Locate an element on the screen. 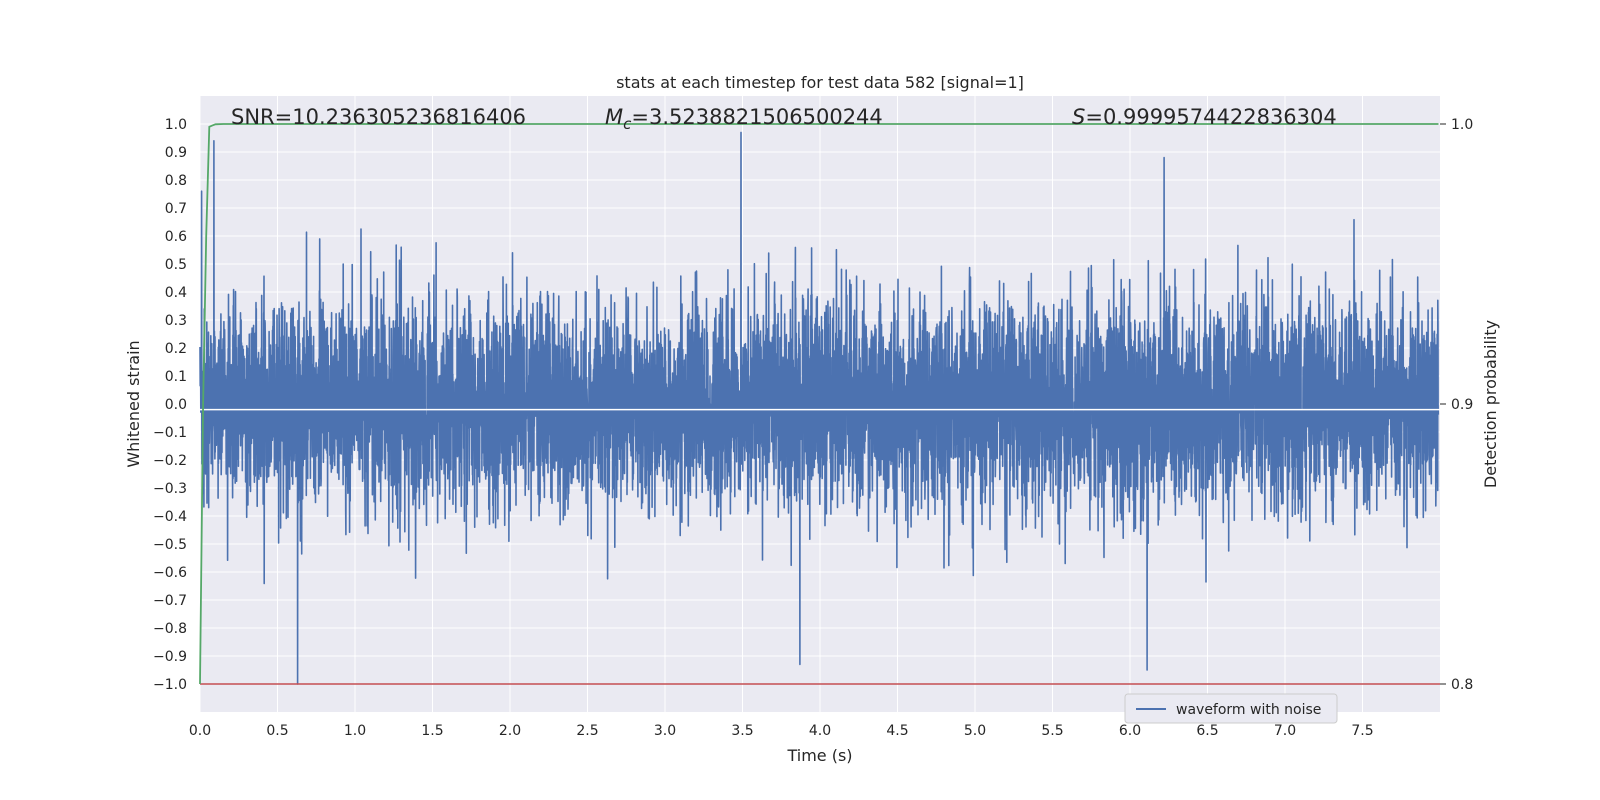 The image size is (1600, 800). y-tick-label: −1.0 is located at coordinates (170, 685).